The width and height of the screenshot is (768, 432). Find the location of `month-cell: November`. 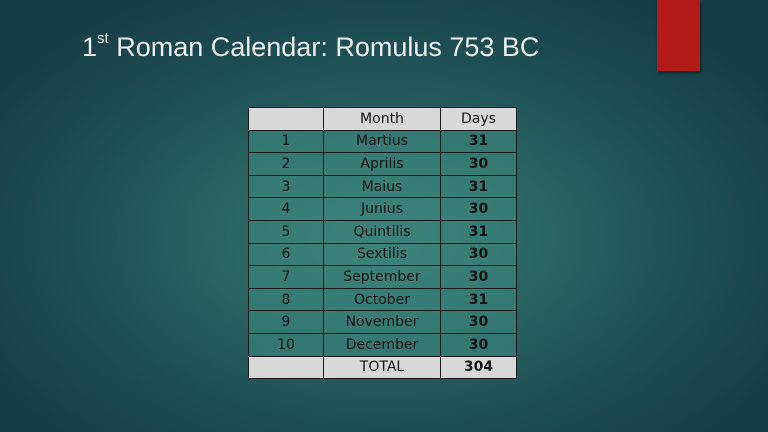

month-cell: November is located at coordinates (382, 322).